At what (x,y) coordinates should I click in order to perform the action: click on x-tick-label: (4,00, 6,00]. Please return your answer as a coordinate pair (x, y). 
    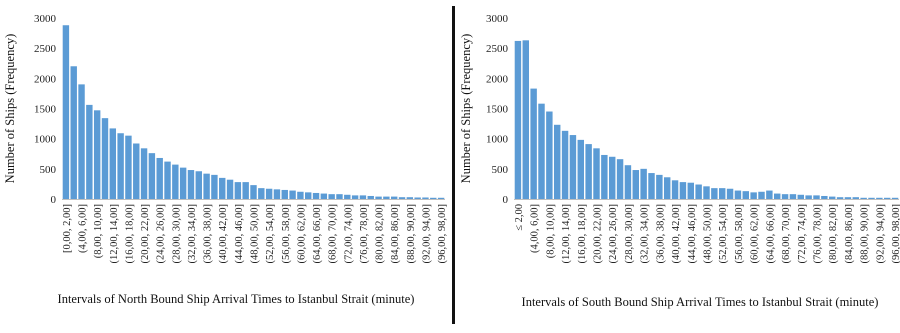
    Looking at the image, I should click on (535, 228).